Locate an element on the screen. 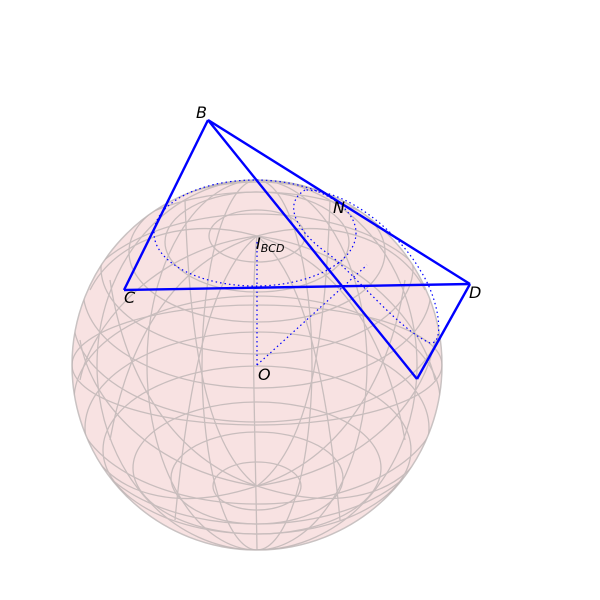  label-d: D is located at coordinates (475, 292).